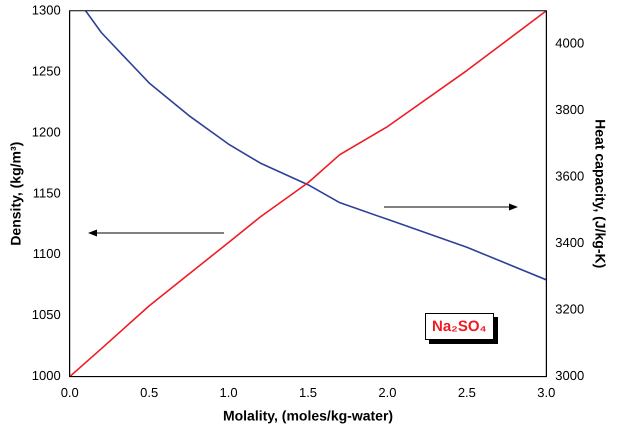  I want to click on y2-tick-label: 3200, so click(569, 309).